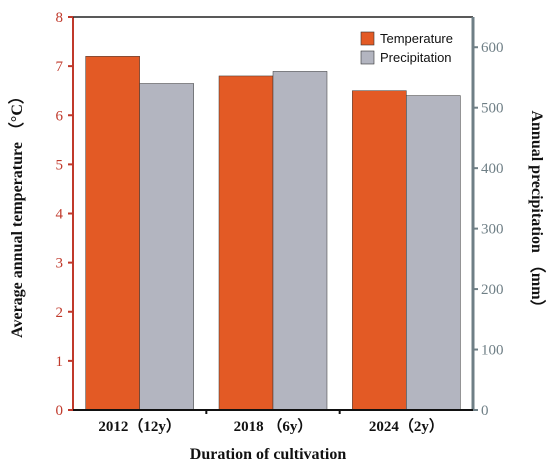 The image size is (550, 472). Describe the element at coordinates (273, 426) in the screenshot. I see `x-tick-label: 2018 （6y）` at that location.